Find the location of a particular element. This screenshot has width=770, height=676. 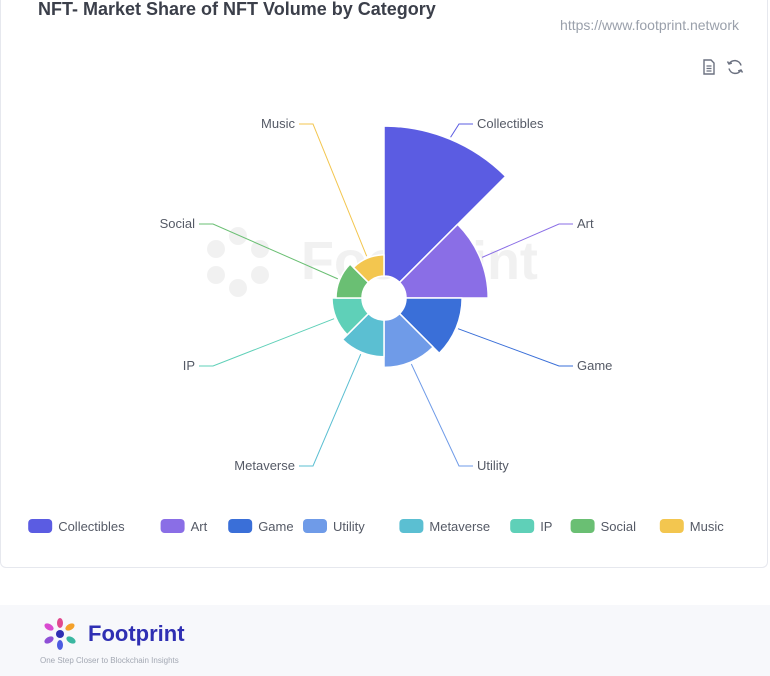

leader-line-social is located at coordinates (269, 251).